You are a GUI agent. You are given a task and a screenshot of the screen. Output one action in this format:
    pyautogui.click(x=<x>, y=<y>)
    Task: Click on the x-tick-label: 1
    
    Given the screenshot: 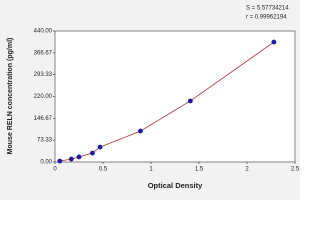 What is the action you would take?
    pyautogui.click(x=151, y=170)
    